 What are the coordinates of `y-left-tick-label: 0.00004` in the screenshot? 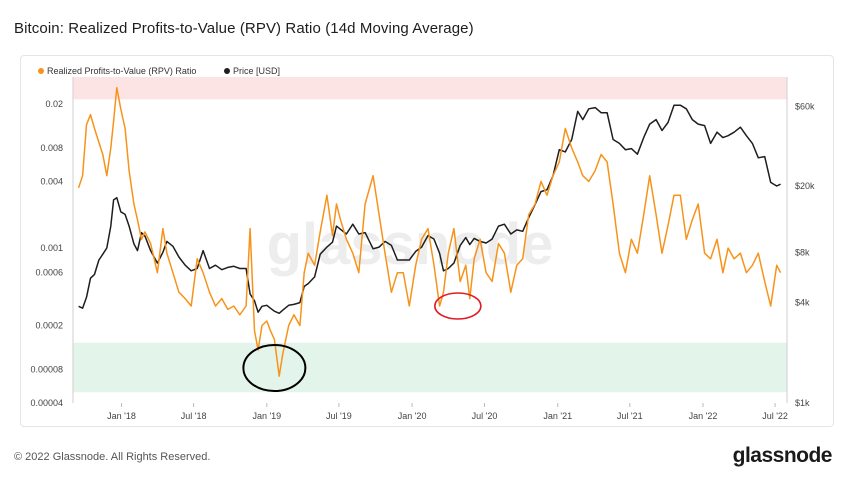 It's located at (46, 403).